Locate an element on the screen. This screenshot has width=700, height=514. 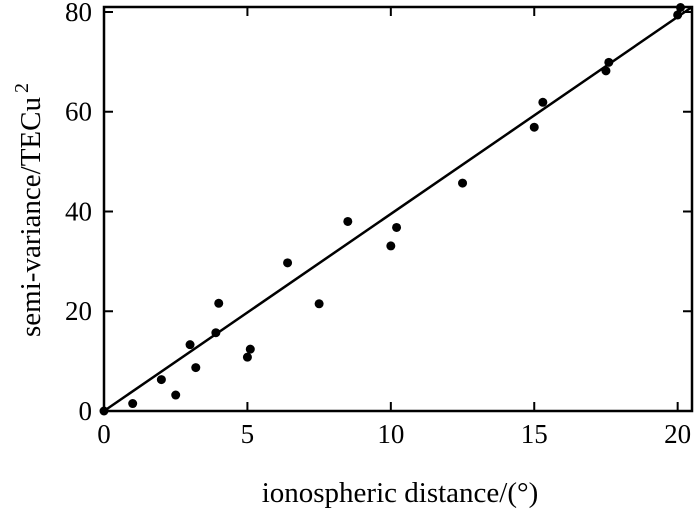
y-tick-label: 20 is located at coordinates (78, 311).